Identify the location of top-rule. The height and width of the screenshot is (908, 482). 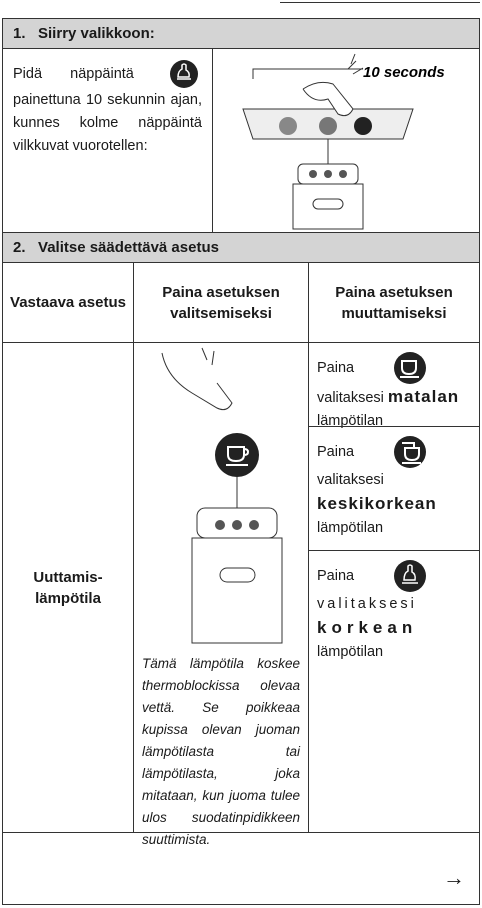
(380, 2).